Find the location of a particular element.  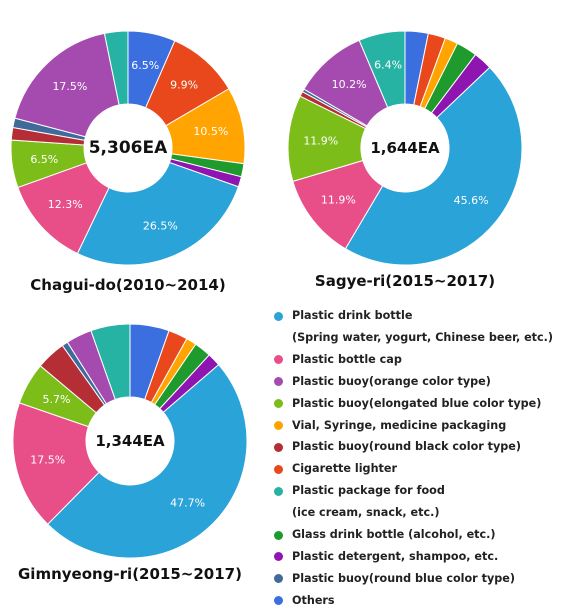

legend-item-vial-syringe-medicine-packaging: Vial, Syringe, medicine packaging is located at coordinates (421, 426).